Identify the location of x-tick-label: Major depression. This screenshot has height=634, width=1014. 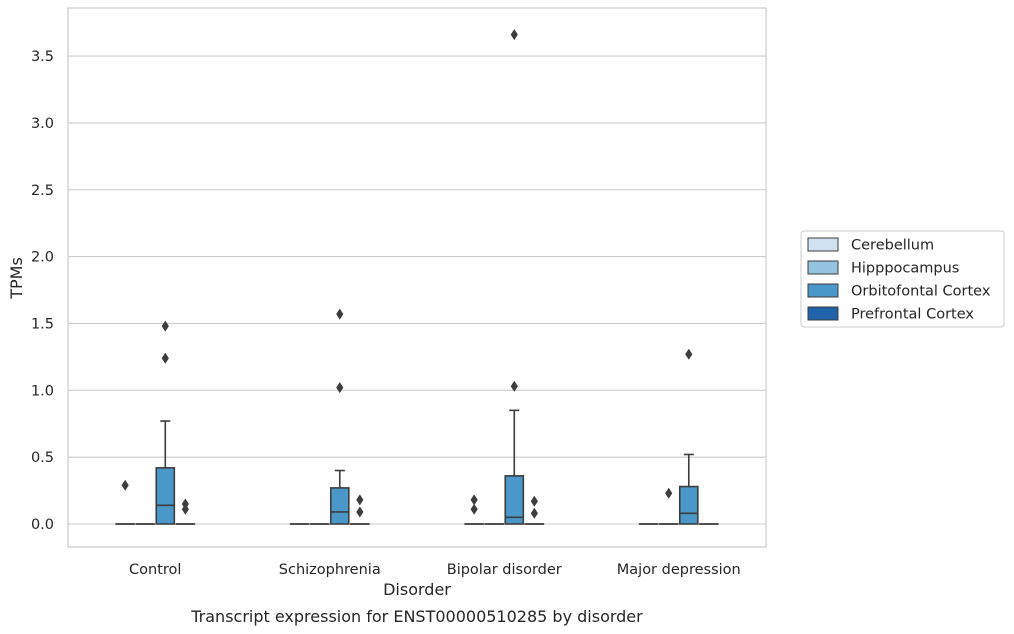
(679, 570).